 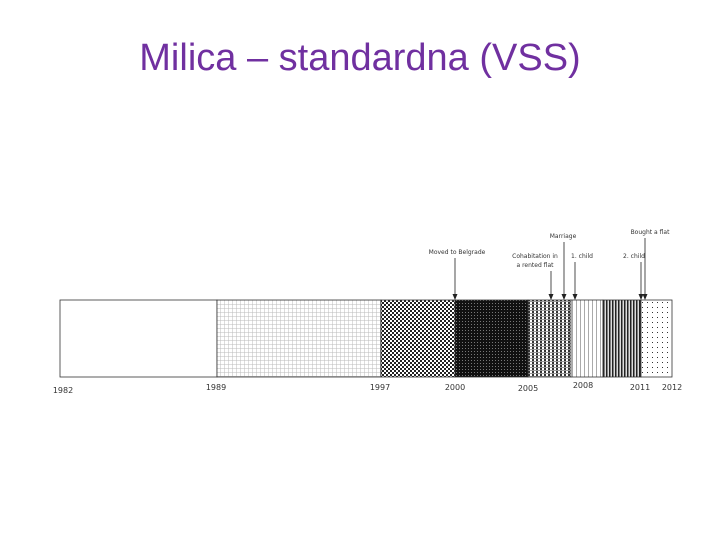 I want to click on year-label: 1989, so click(x=216, y=387).